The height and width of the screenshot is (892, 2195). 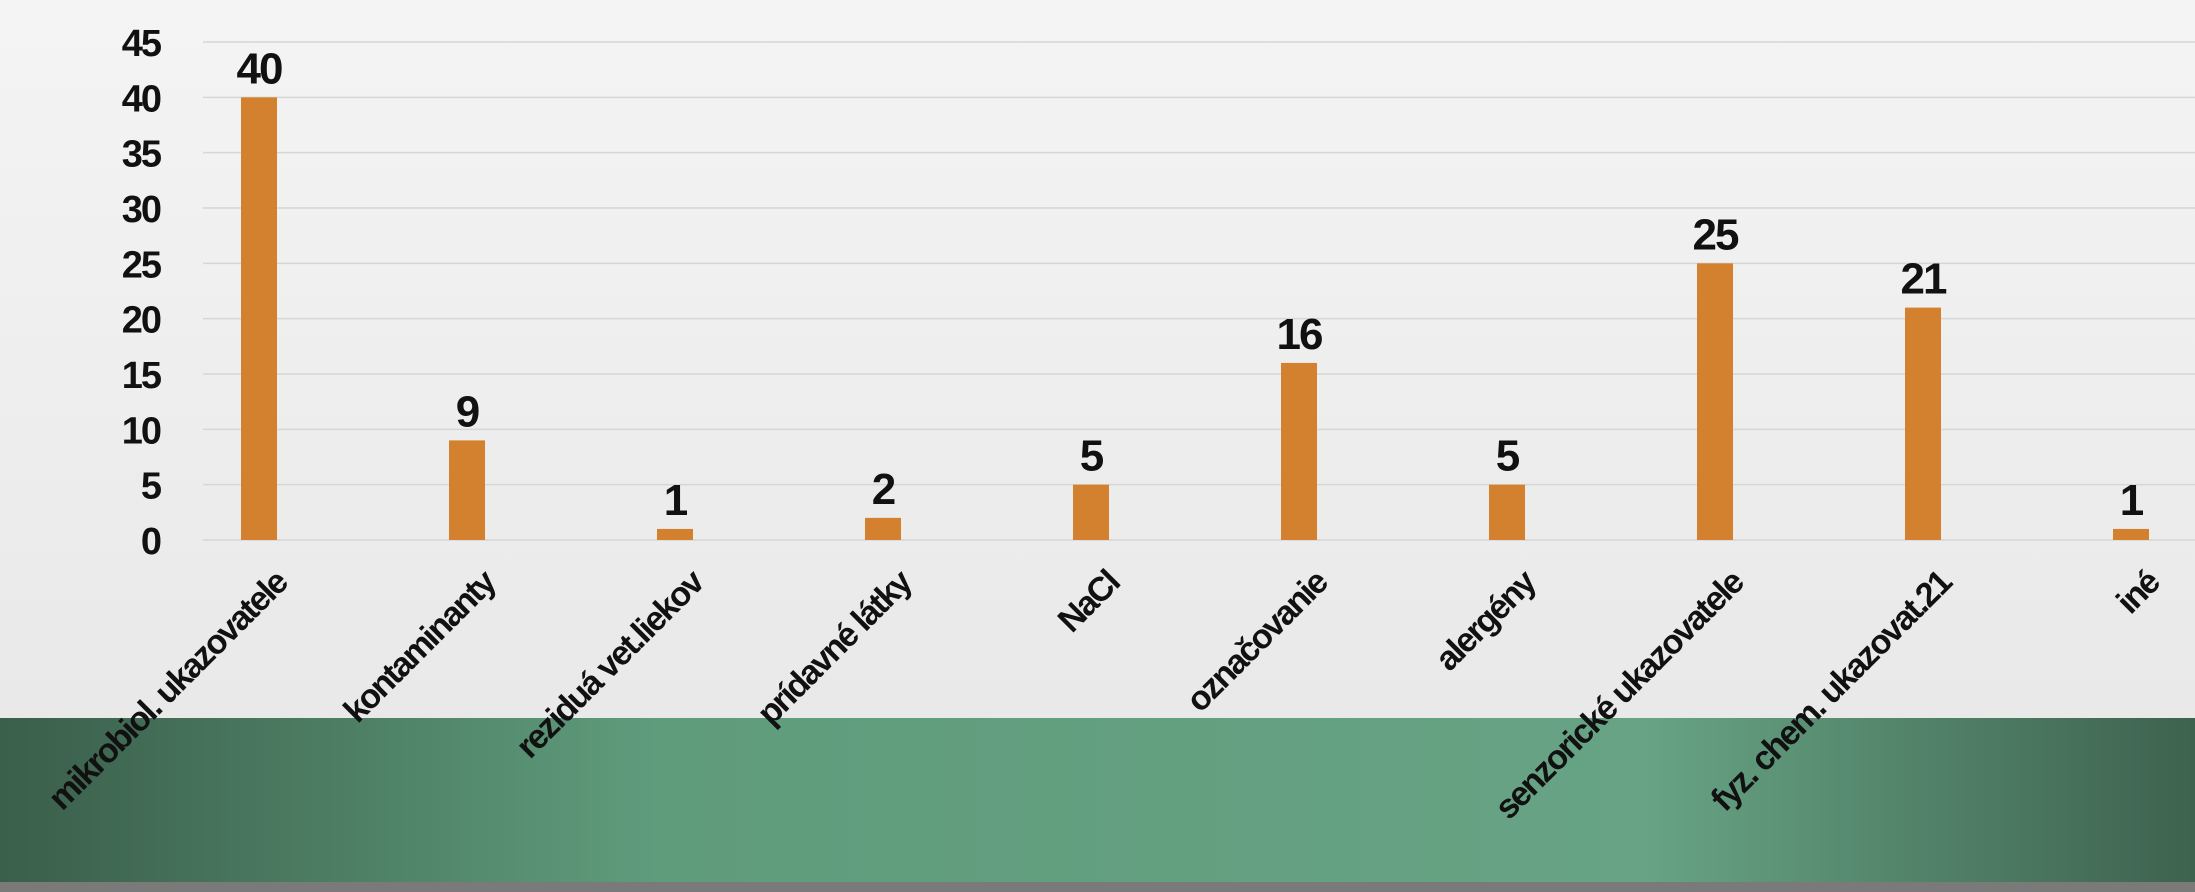 I want to click on data-label: 21, so click(x=1924, y=279).